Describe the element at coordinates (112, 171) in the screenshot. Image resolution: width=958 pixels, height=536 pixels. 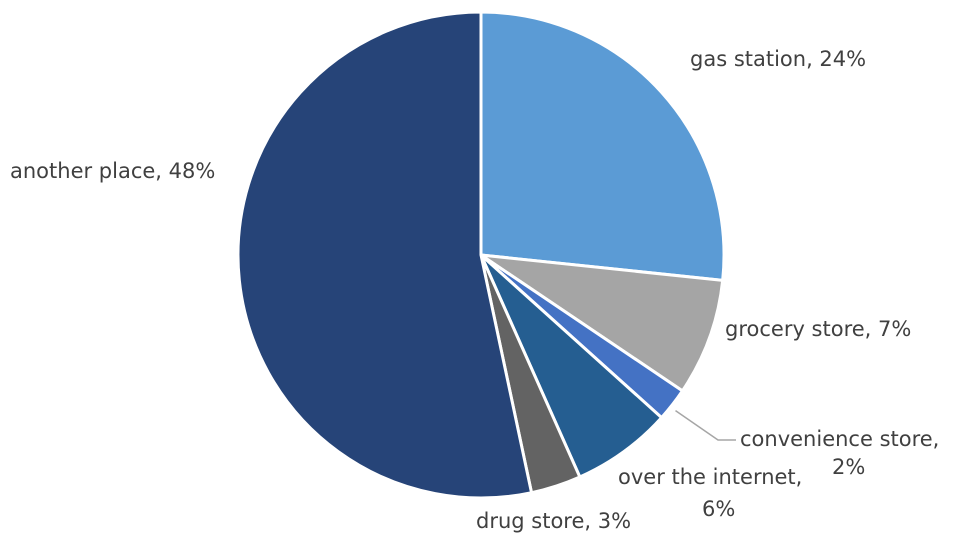
I see `data-label-another-place: another place, 48%` at that location.